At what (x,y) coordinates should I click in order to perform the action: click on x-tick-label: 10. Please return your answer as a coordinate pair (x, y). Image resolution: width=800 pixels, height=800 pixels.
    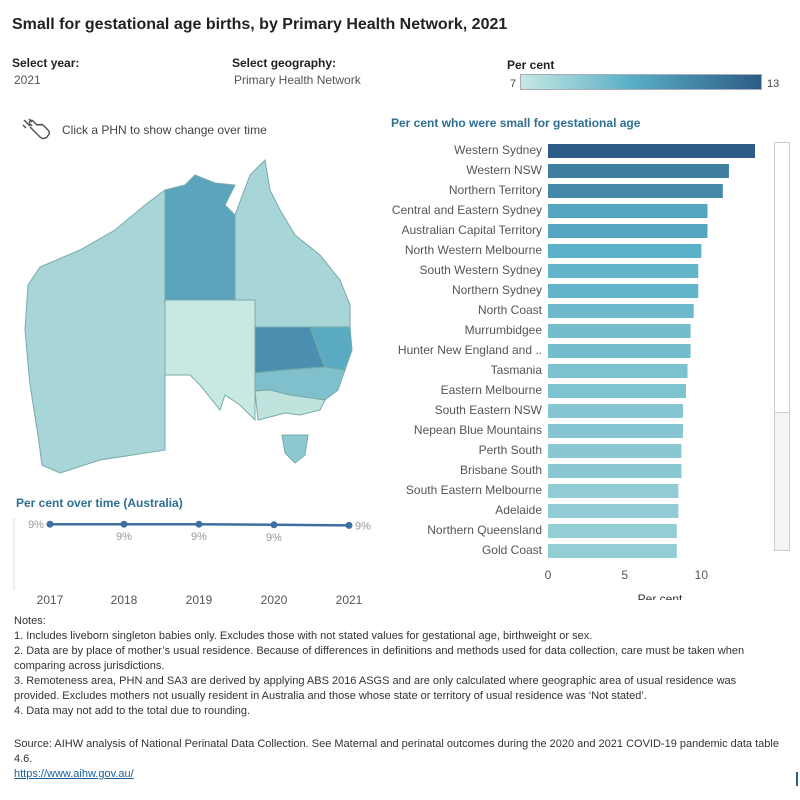
    Looking at the image, I should click on (702, 575).